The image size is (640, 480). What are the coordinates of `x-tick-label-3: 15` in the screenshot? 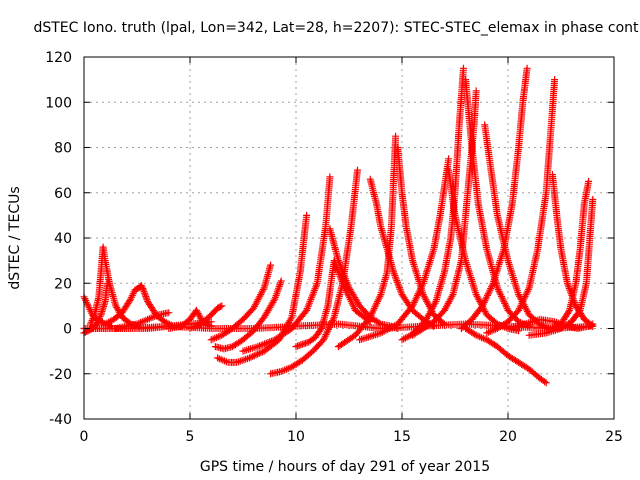 It's located at (402, 437).